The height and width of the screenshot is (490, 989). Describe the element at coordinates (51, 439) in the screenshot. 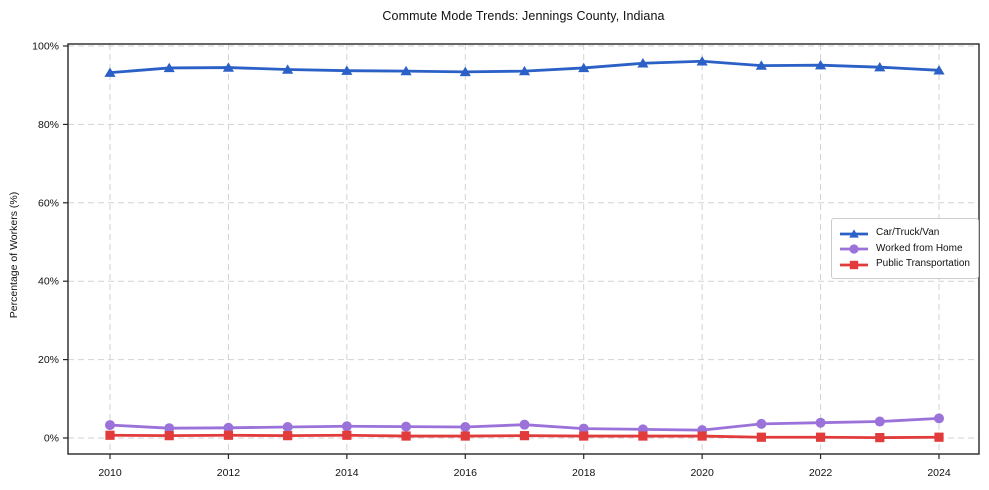

I see `y-tick-label: 0%` at that location.